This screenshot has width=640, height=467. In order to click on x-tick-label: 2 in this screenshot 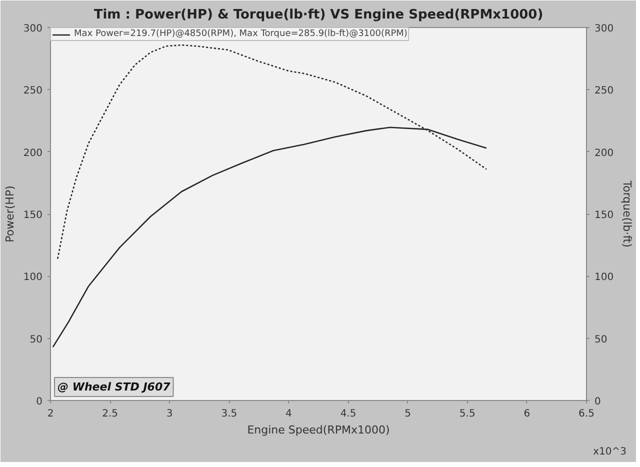, I will do `click(50, 414)`.